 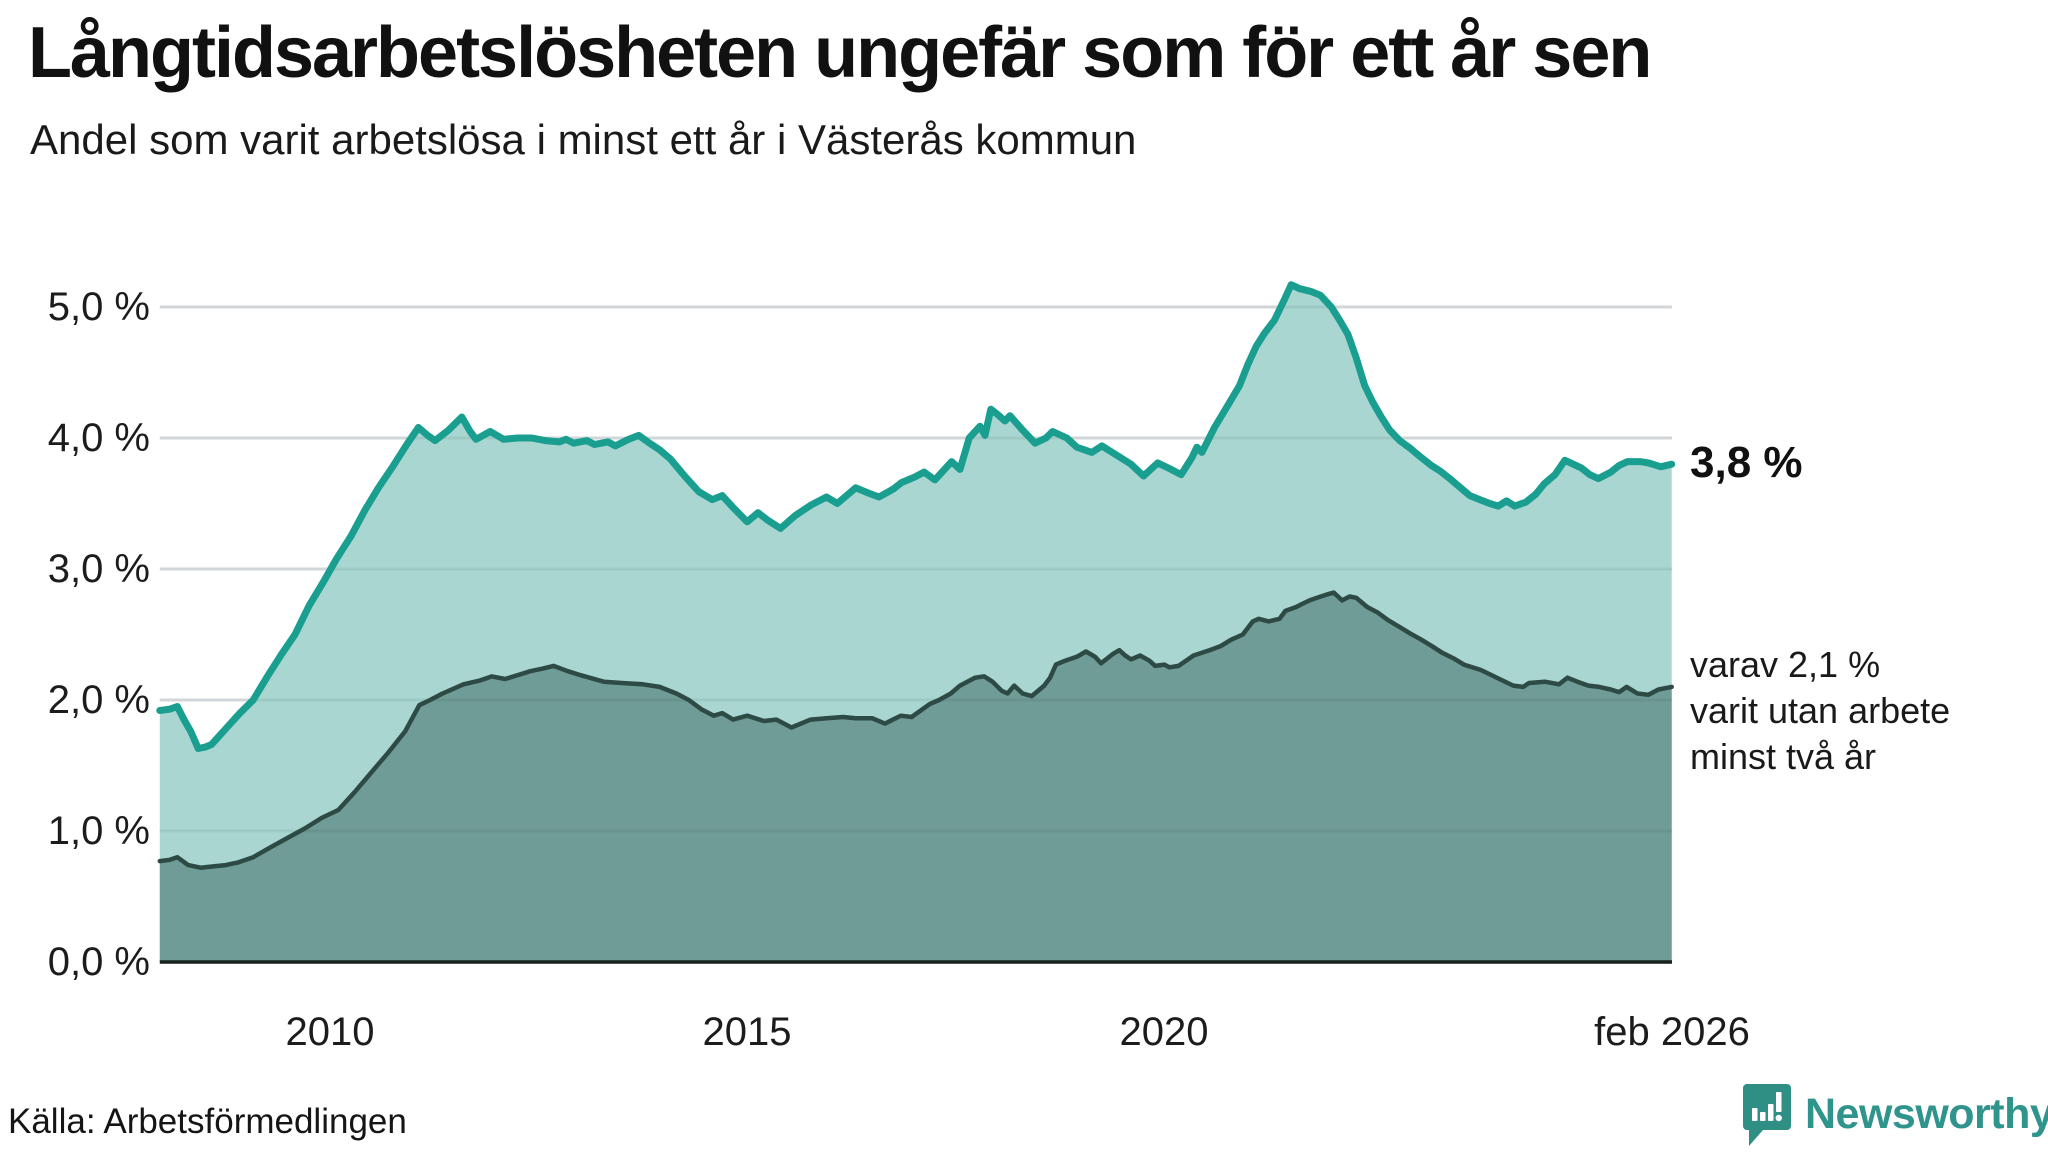 What do you see at coordinates (98, 307) in the screenshot?
I see `y-tick-label: 5,0 %` at bounding box center [98, 307].